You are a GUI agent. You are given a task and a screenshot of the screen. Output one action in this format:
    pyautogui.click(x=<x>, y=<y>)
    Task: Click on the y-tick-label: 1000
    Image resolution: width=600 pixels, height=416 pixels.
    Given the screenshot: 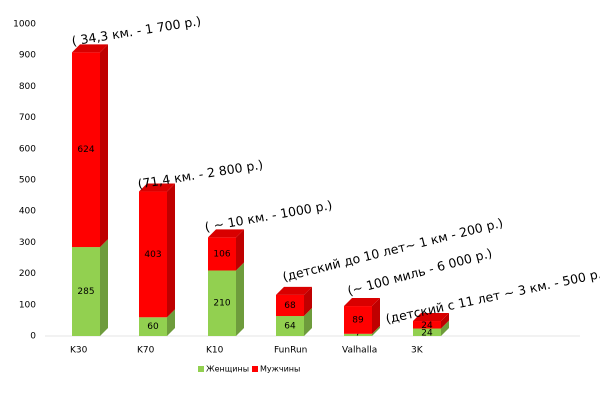 What is the action you would take?
    pyautogui.click(x=24, y=25)
    